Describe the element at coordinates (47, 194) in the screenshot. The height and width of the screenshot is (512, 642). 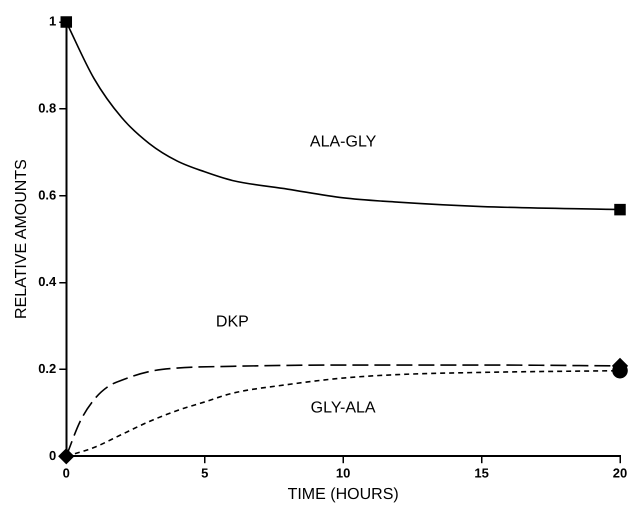
I see `y-tick-label: 0.6` at that location.